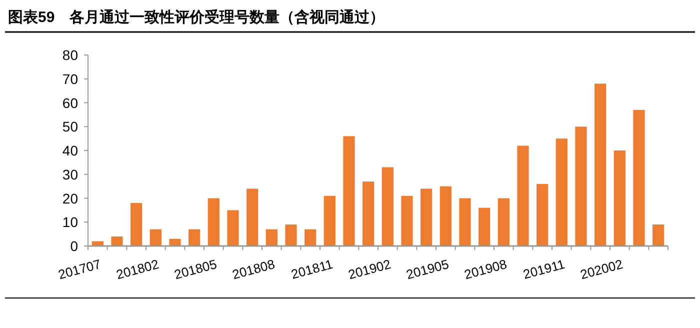  What do you see at coordinates (195, 269) in the screenshot?
I see `x-tick-label: 201805` at bounding box center [195, 269].